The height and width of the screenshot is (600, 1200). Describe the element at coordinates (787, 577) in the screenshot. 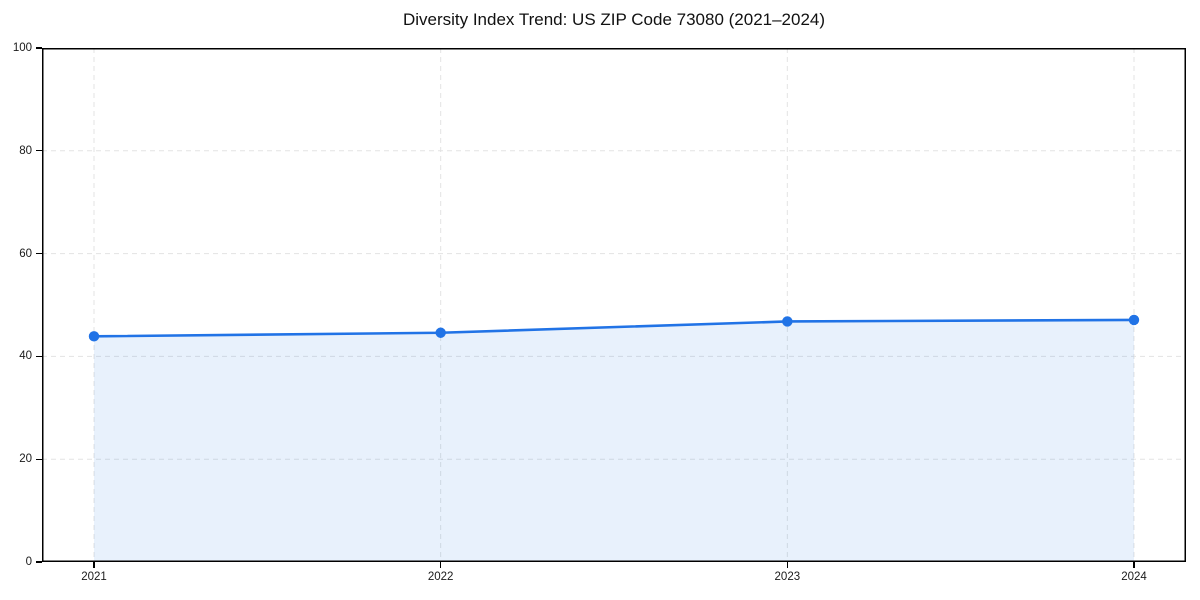

I see `x-tick-label: 2023` at that location.